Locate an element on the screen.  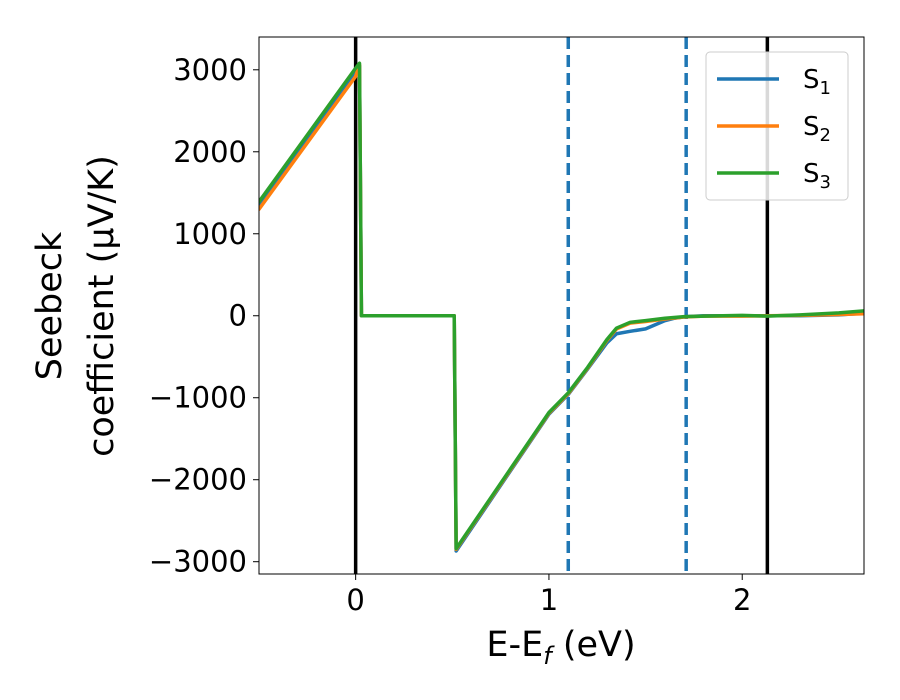
y-axis-title: Seebeck coefficient (μV/K) is located at coordinates (76, 306).